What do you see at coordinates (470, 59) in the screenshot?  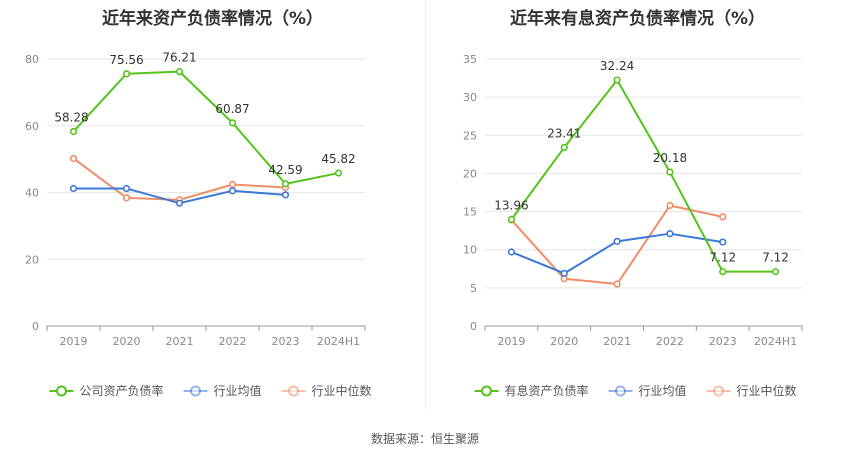 I see `right-y-tick-label: 35` at bounding box center [470, 59].